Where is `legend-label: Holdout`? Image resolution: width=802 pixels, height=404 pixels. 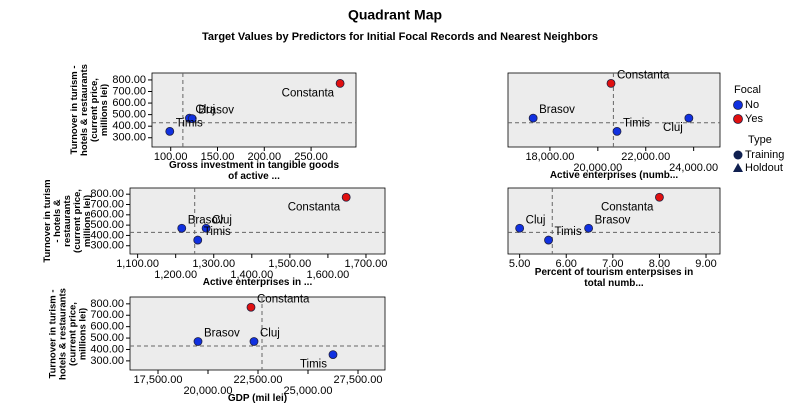
legend-label: Holdout is located at coordinates (764, 168).